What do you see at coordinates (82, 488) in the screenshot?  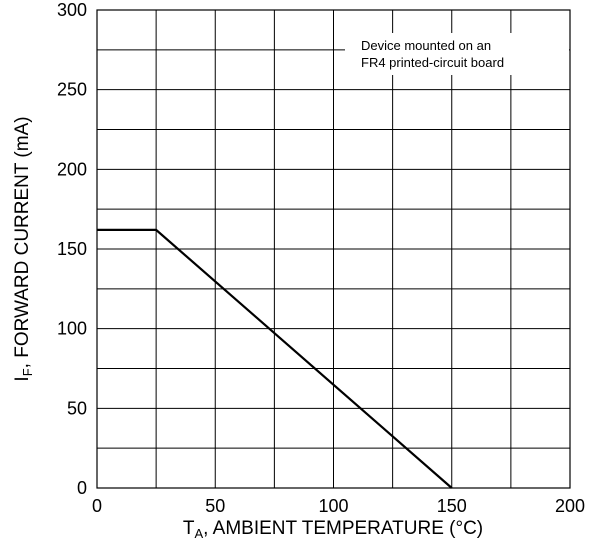 I see `y-tick-label: 0` at bounding box center [82, 488].